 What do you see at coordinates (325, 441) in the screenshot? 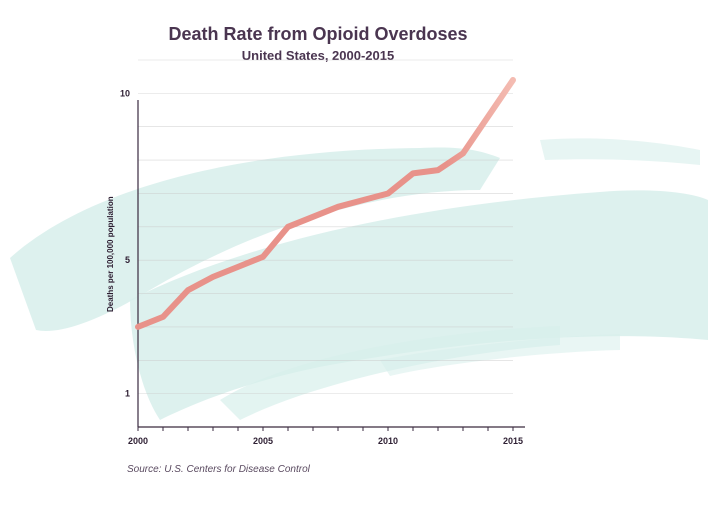
I see `x-tick-labels: 2000 2005 2010 2015` at bounding box center [325, 441].